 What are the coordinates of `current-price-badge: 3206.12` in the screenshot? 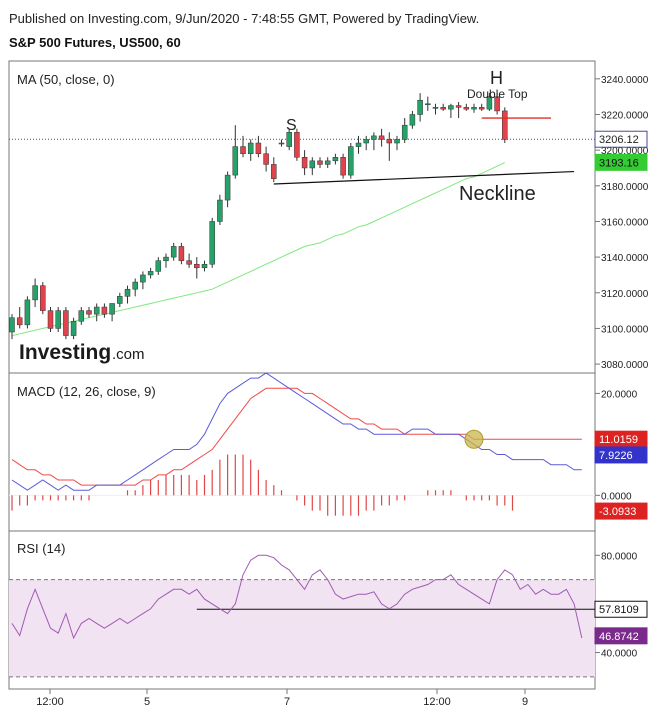 It's located at (619, 140).